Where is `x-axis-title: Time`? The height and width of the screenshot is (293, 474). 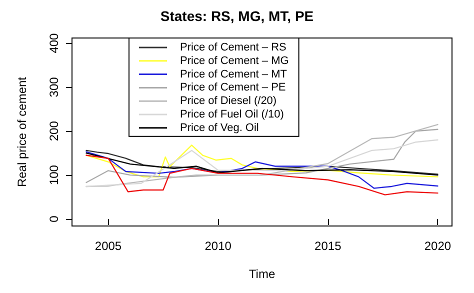
x-axis-title: Time is located at coordinates (262, 274).